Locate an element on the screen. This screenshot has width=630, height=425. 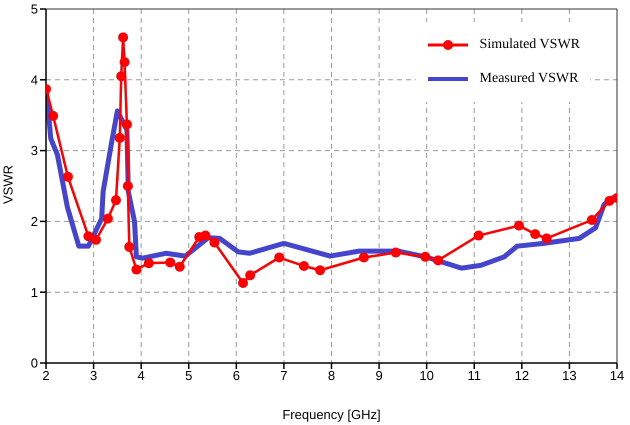
x-tick-label: 10 is located at coordinates (426, 376).